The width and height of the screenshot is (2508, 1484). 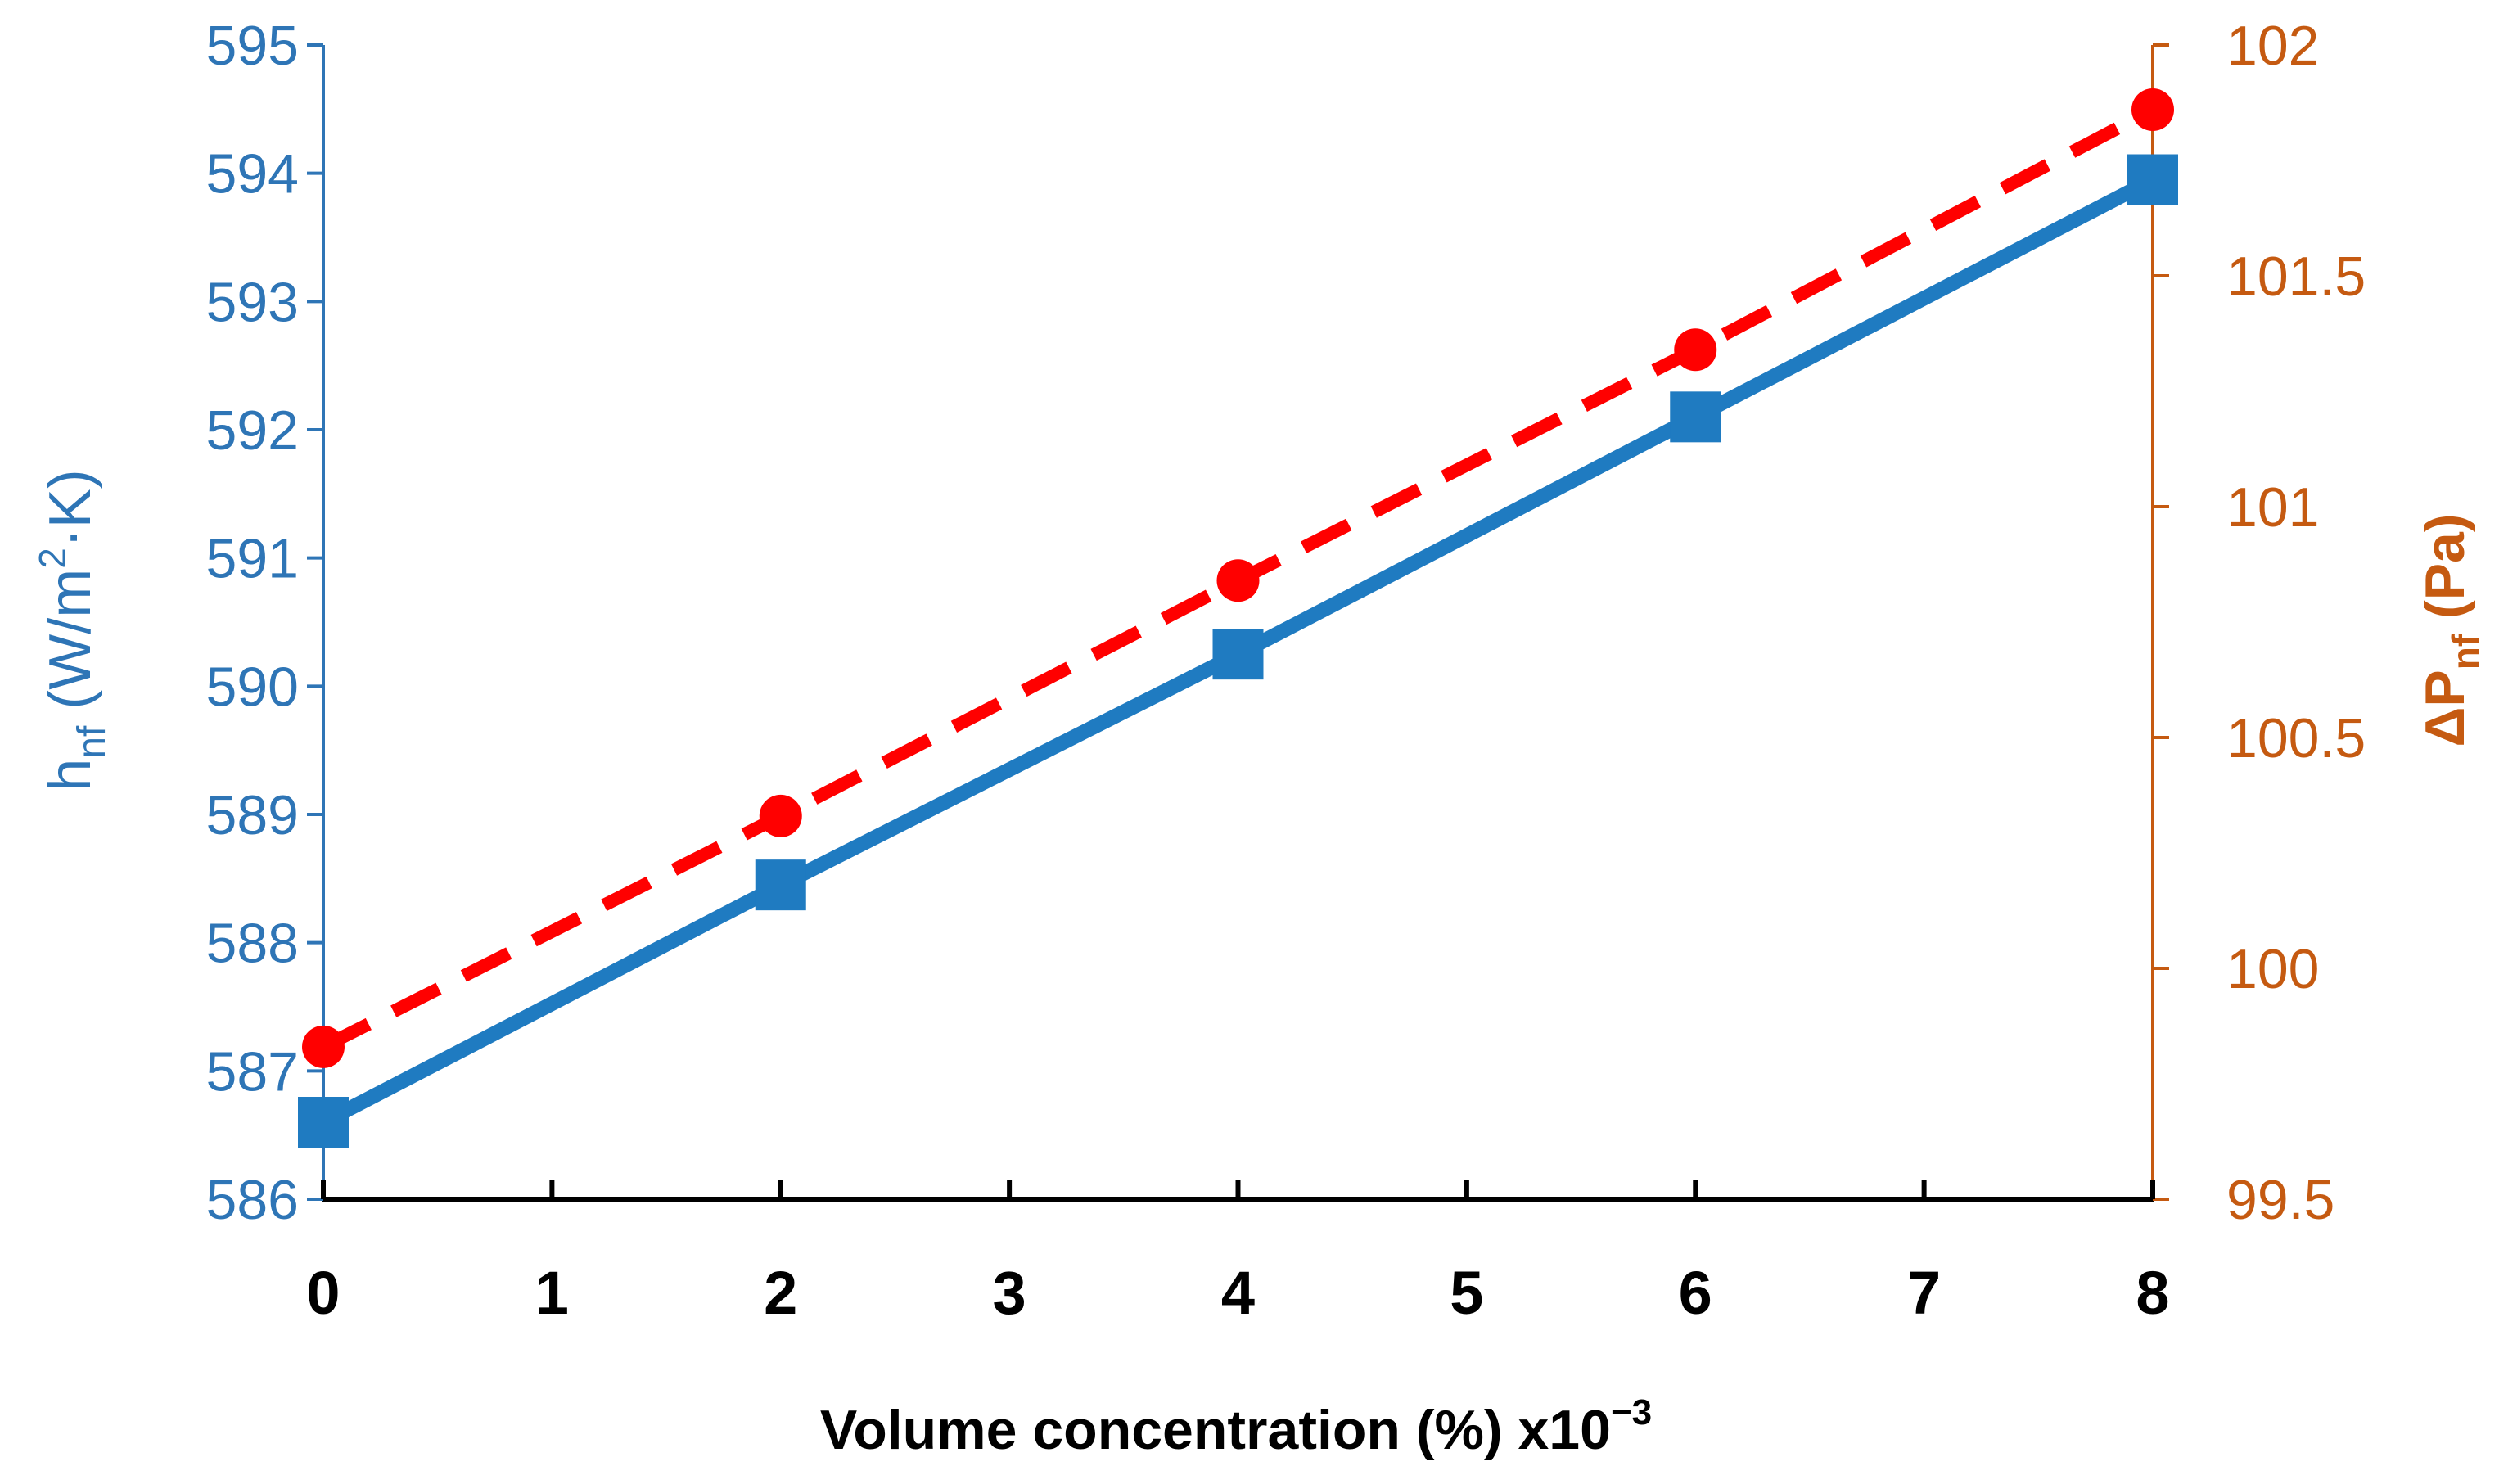 I want to click on x-tick-label: 6, so click(x=1696, y=1293).